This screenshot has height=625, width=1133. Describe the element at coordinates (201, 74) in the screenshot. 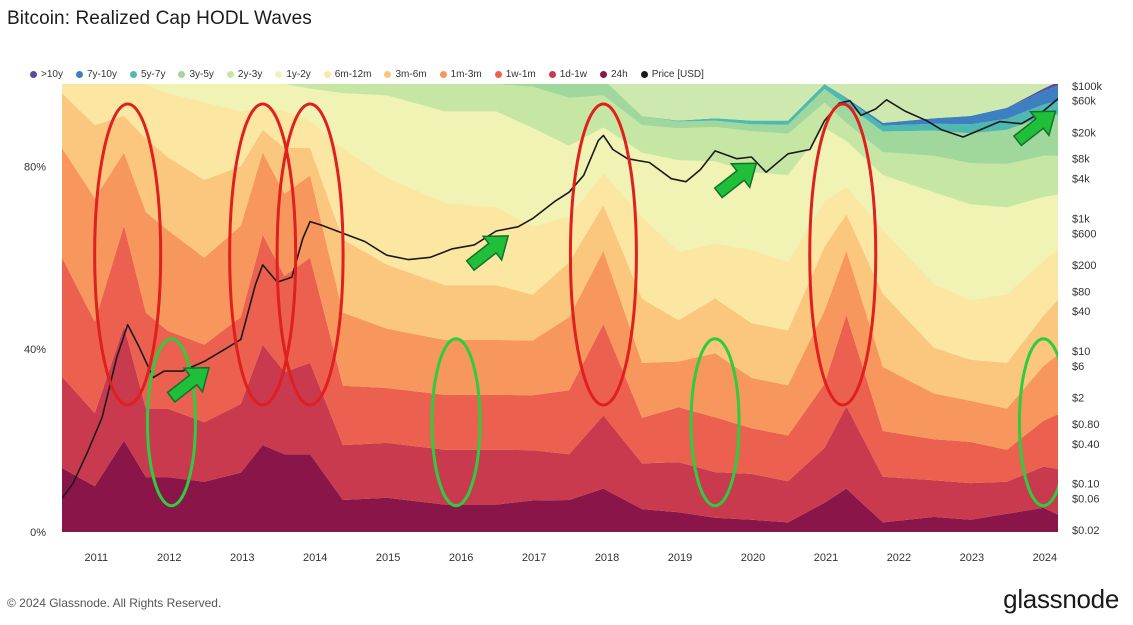

I see `legend-label: 3y-5y` at that location.